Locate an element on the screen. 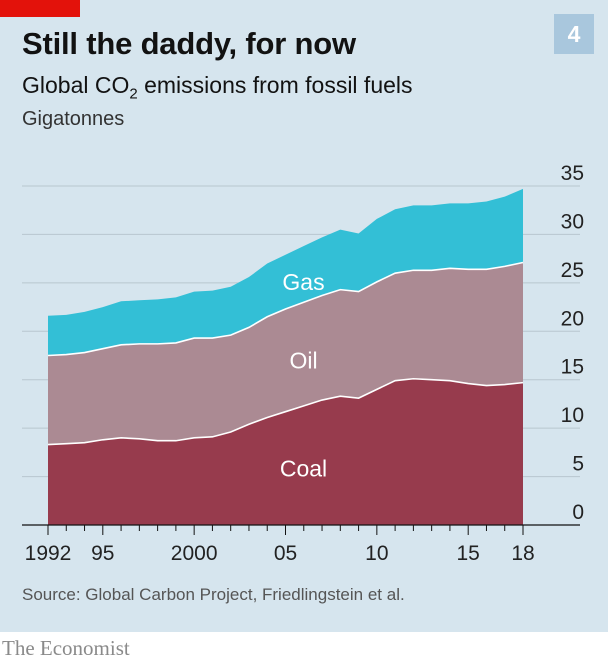  series-label-gas: Gas is located at coordinates (303, 282).